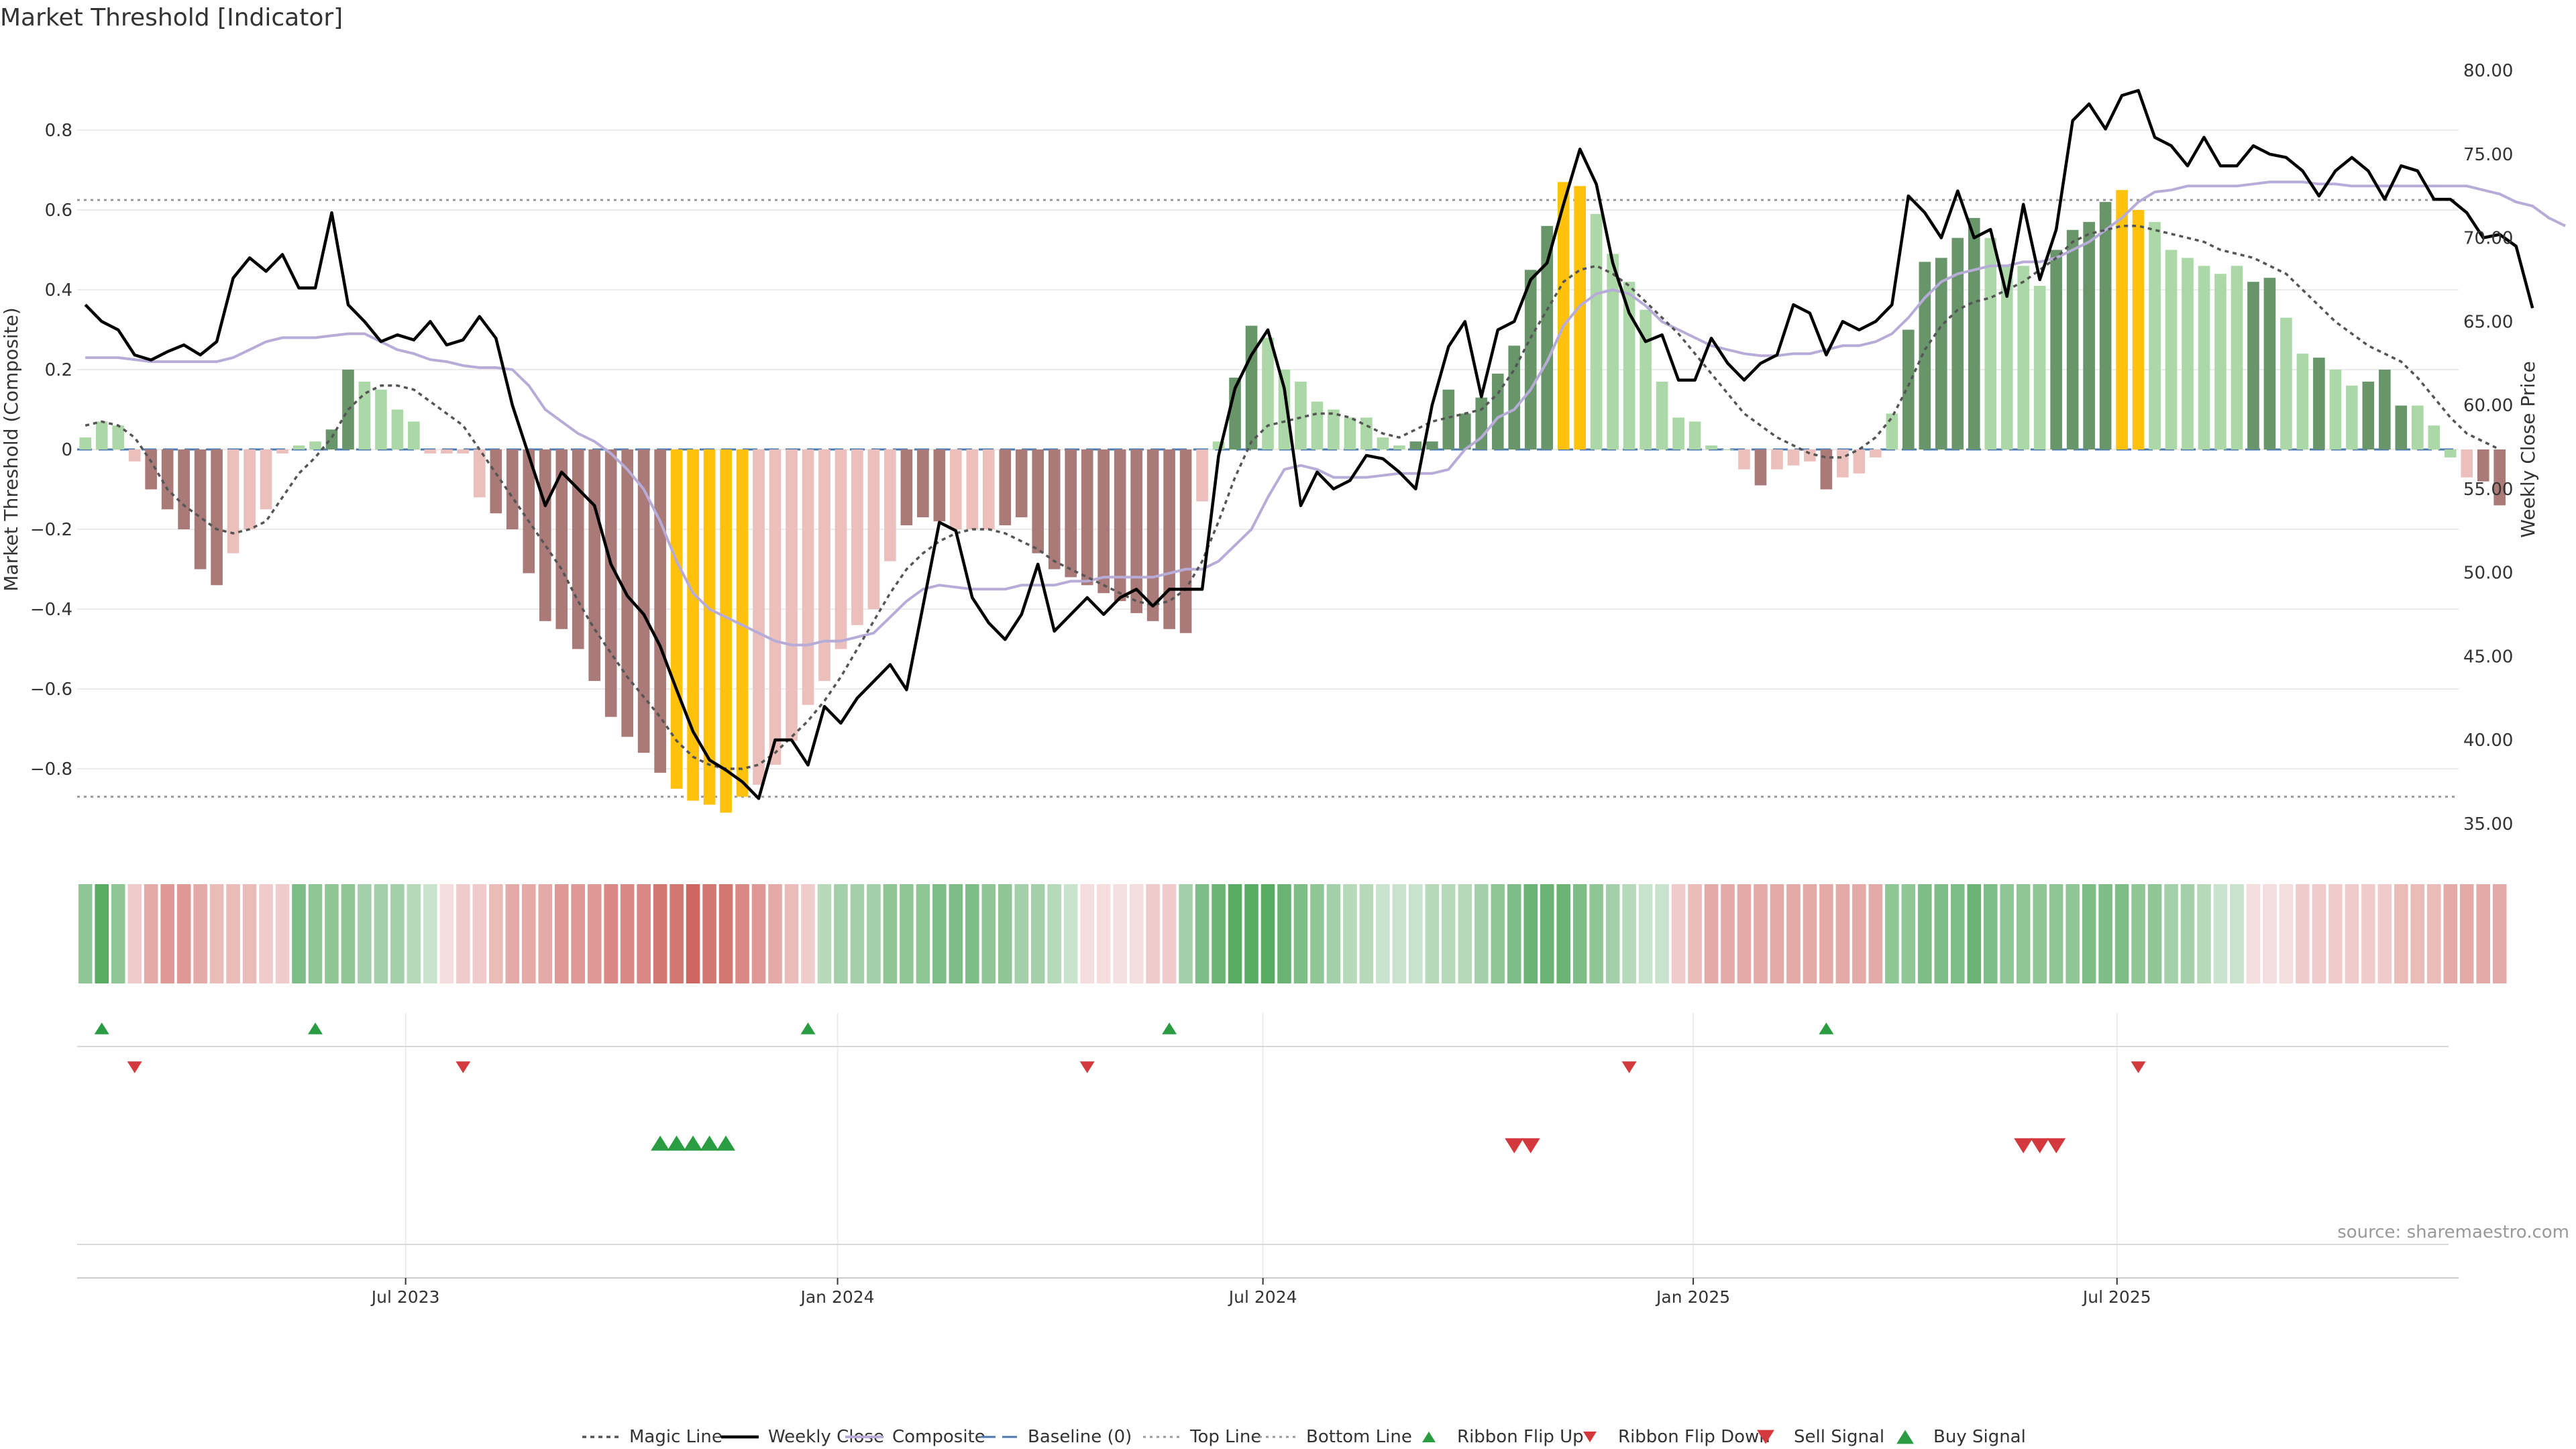  Describe the element at coordinates (1979, 1437) in the screenshot. I see `legend-label: Buy Signal` at that location.